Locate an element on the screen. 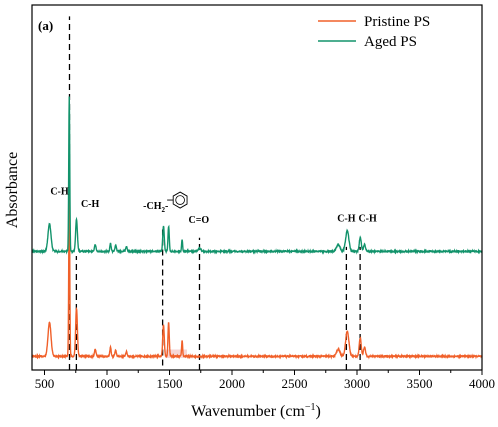  benzene-ring-icon is located at coordinates (177, 200).